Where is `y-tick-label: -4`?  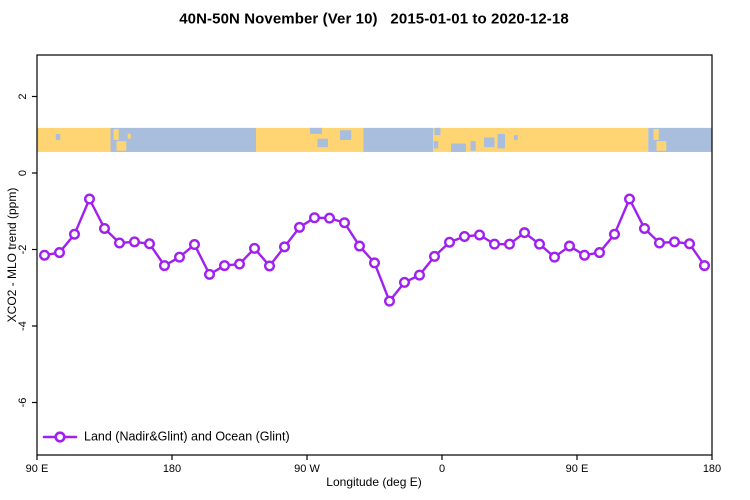
y-tick-label: -4 is located at coordinates (23, 326).